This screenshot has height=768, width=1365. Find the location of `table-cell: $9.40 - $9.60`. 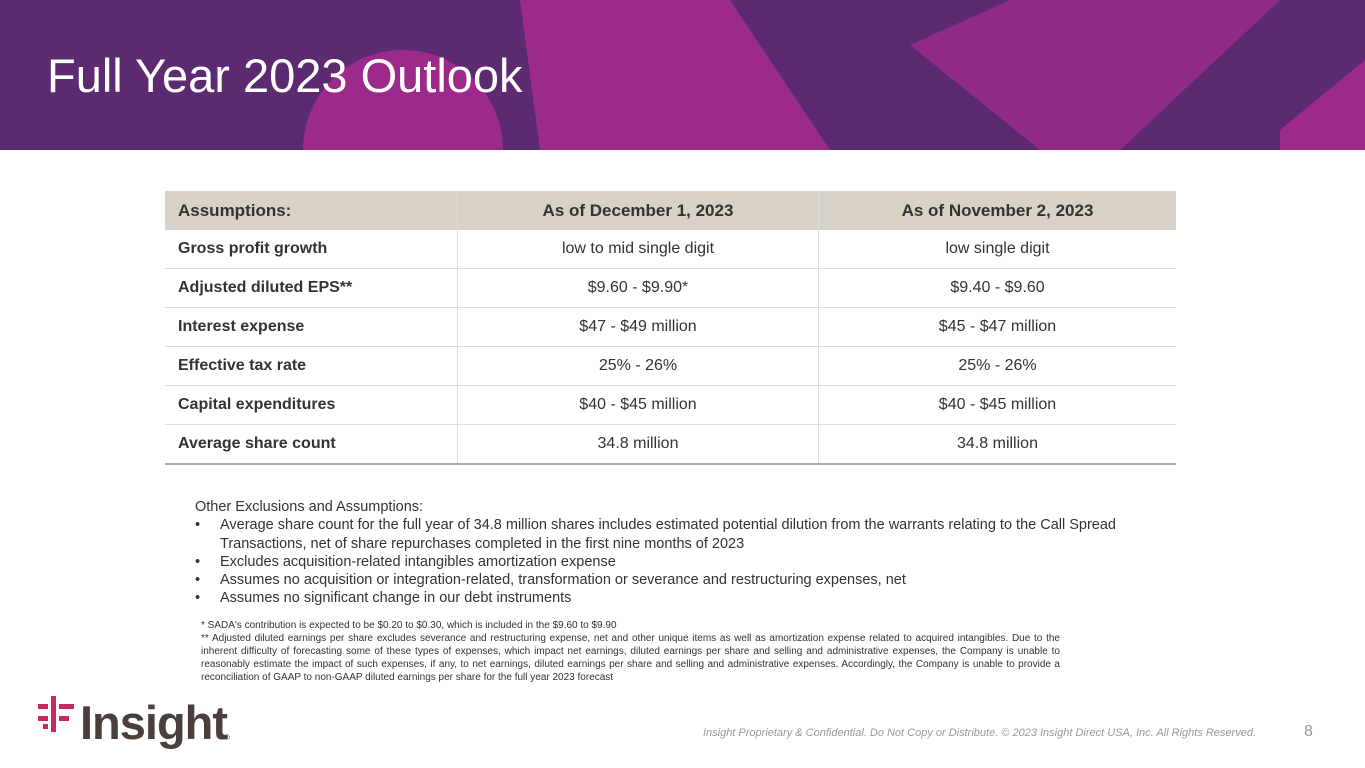

table-cell: $9.40 - $9.60 is located at coordinates (997, 288).